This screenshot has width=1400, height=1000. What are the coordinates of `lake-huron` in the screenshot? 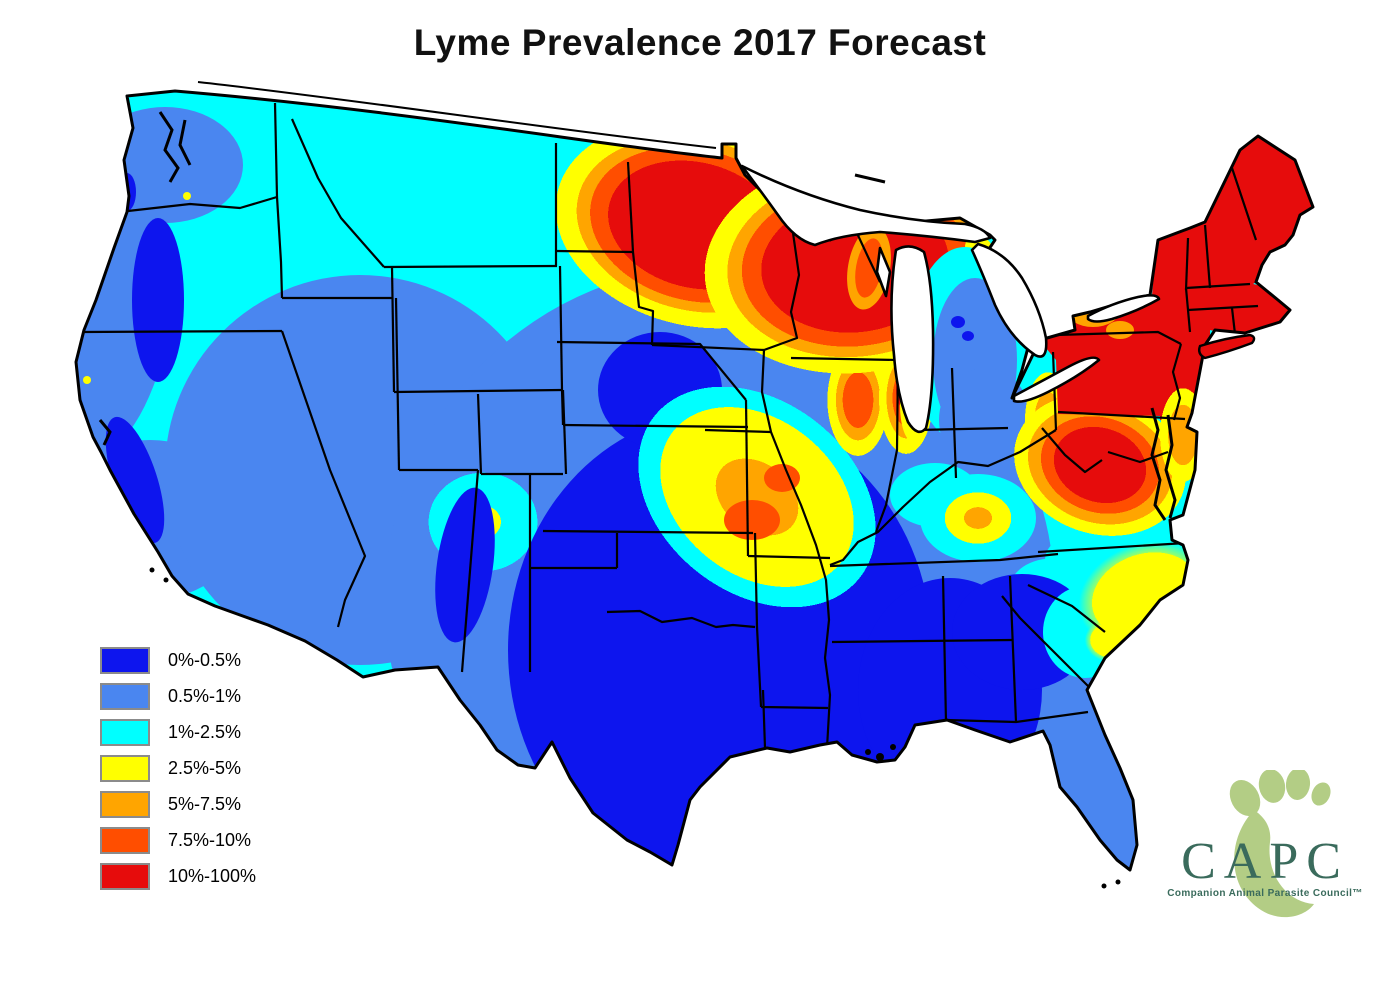 It's located at (1009, 300).